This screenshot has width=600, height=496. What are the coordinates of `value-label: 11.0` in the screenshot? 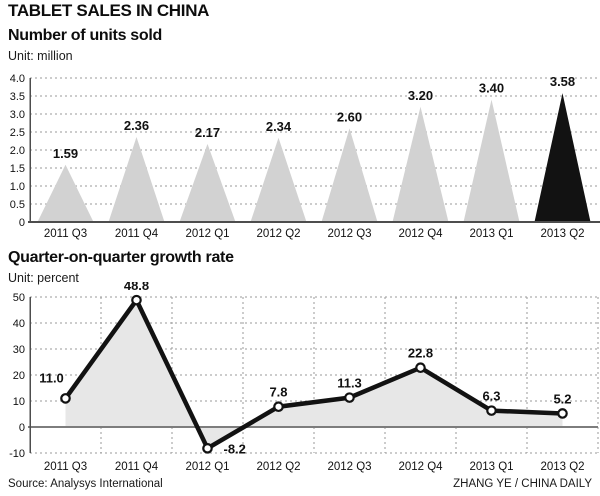 It's located at (51, 377).